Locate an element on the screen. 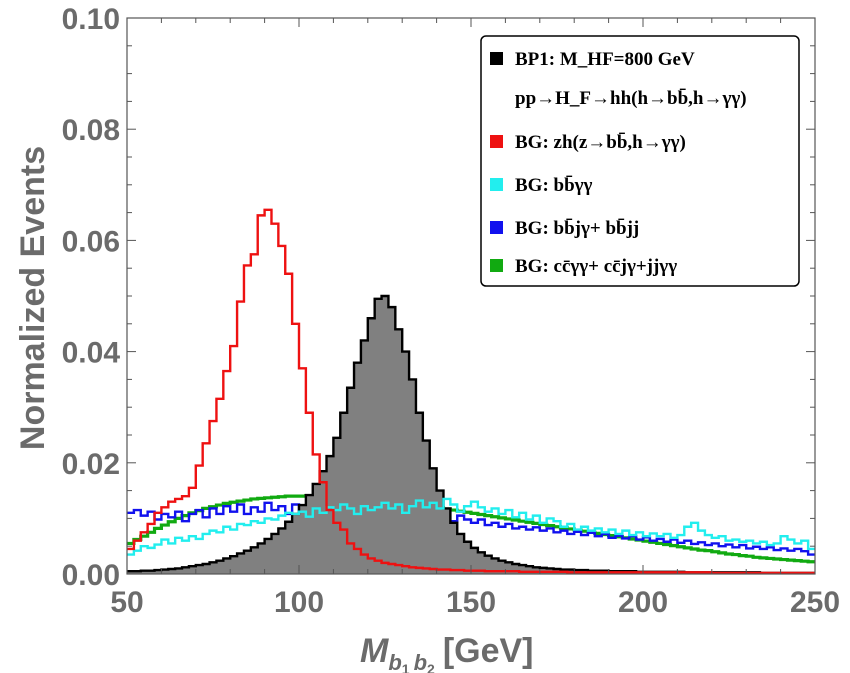 The height and width of the screenshot is (673, 850). legend-label-bbja: BG: bb̄jγ+ bb̄jj is located at coordinates (577, 228).